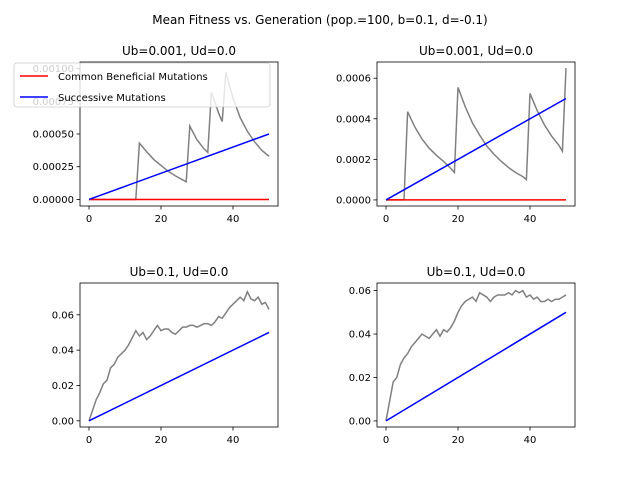 The height and width of the screenshot is (480, 640). What do you see at coordinates (133, 77) in the screenshot?
I see `legend-label: Common Beneficial Mutations` at bounding box center [133, 77].